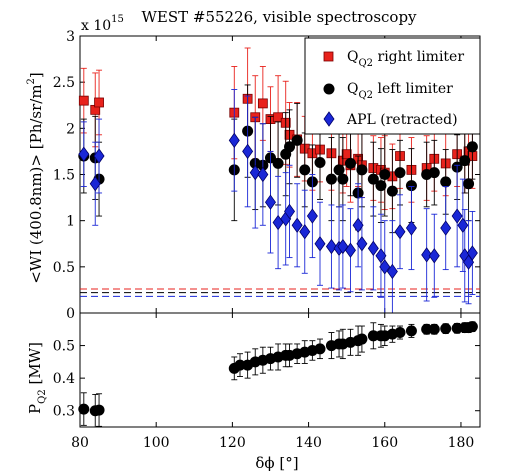 The height and width of the screenshot is (476, 513). What do you see at coordinates (64, 176) in the screenshot?
I see `y-tick-label: 1.5` at bounding box center [64, 176].